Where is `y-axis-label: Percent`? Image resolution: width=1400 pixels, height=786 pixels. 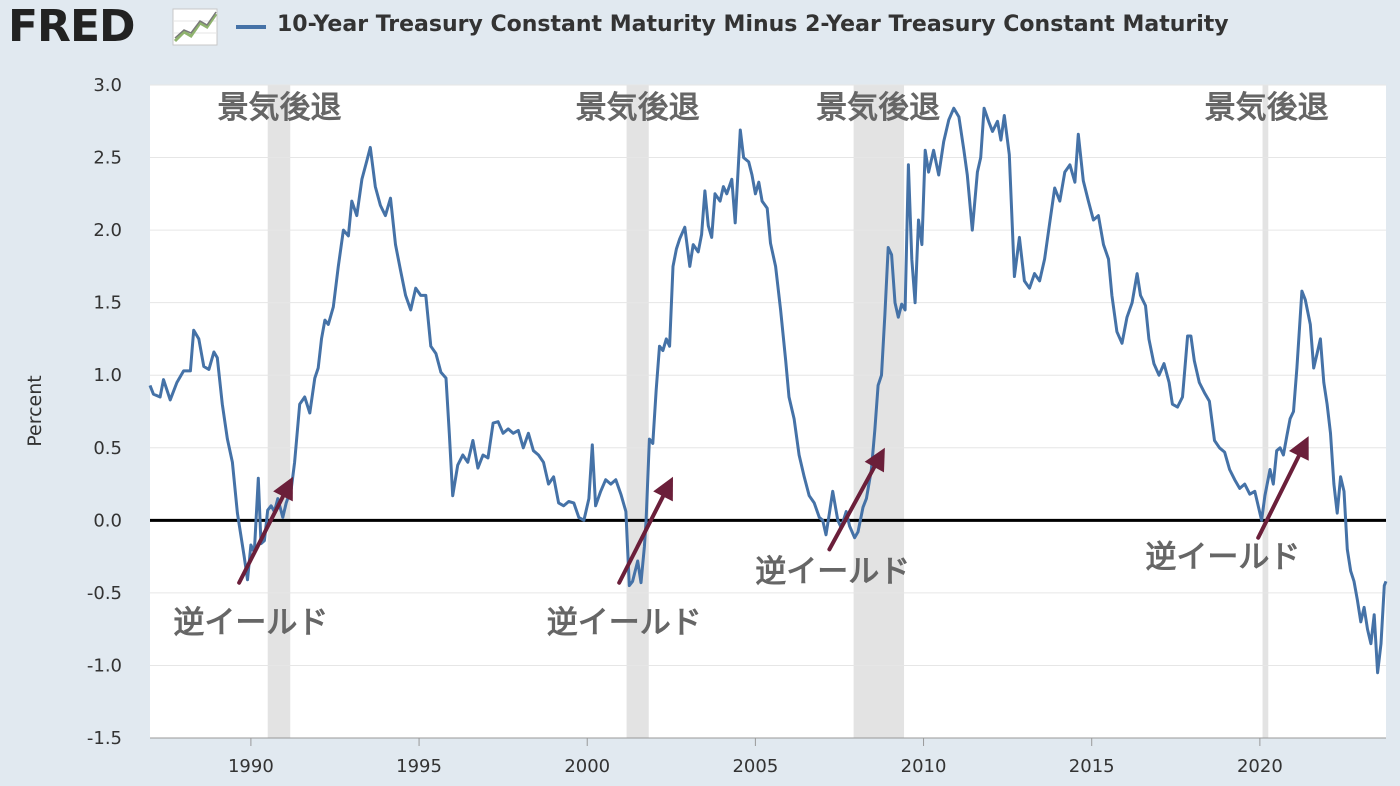 y-axis-label: Percent is located at coordinates (35, 411).